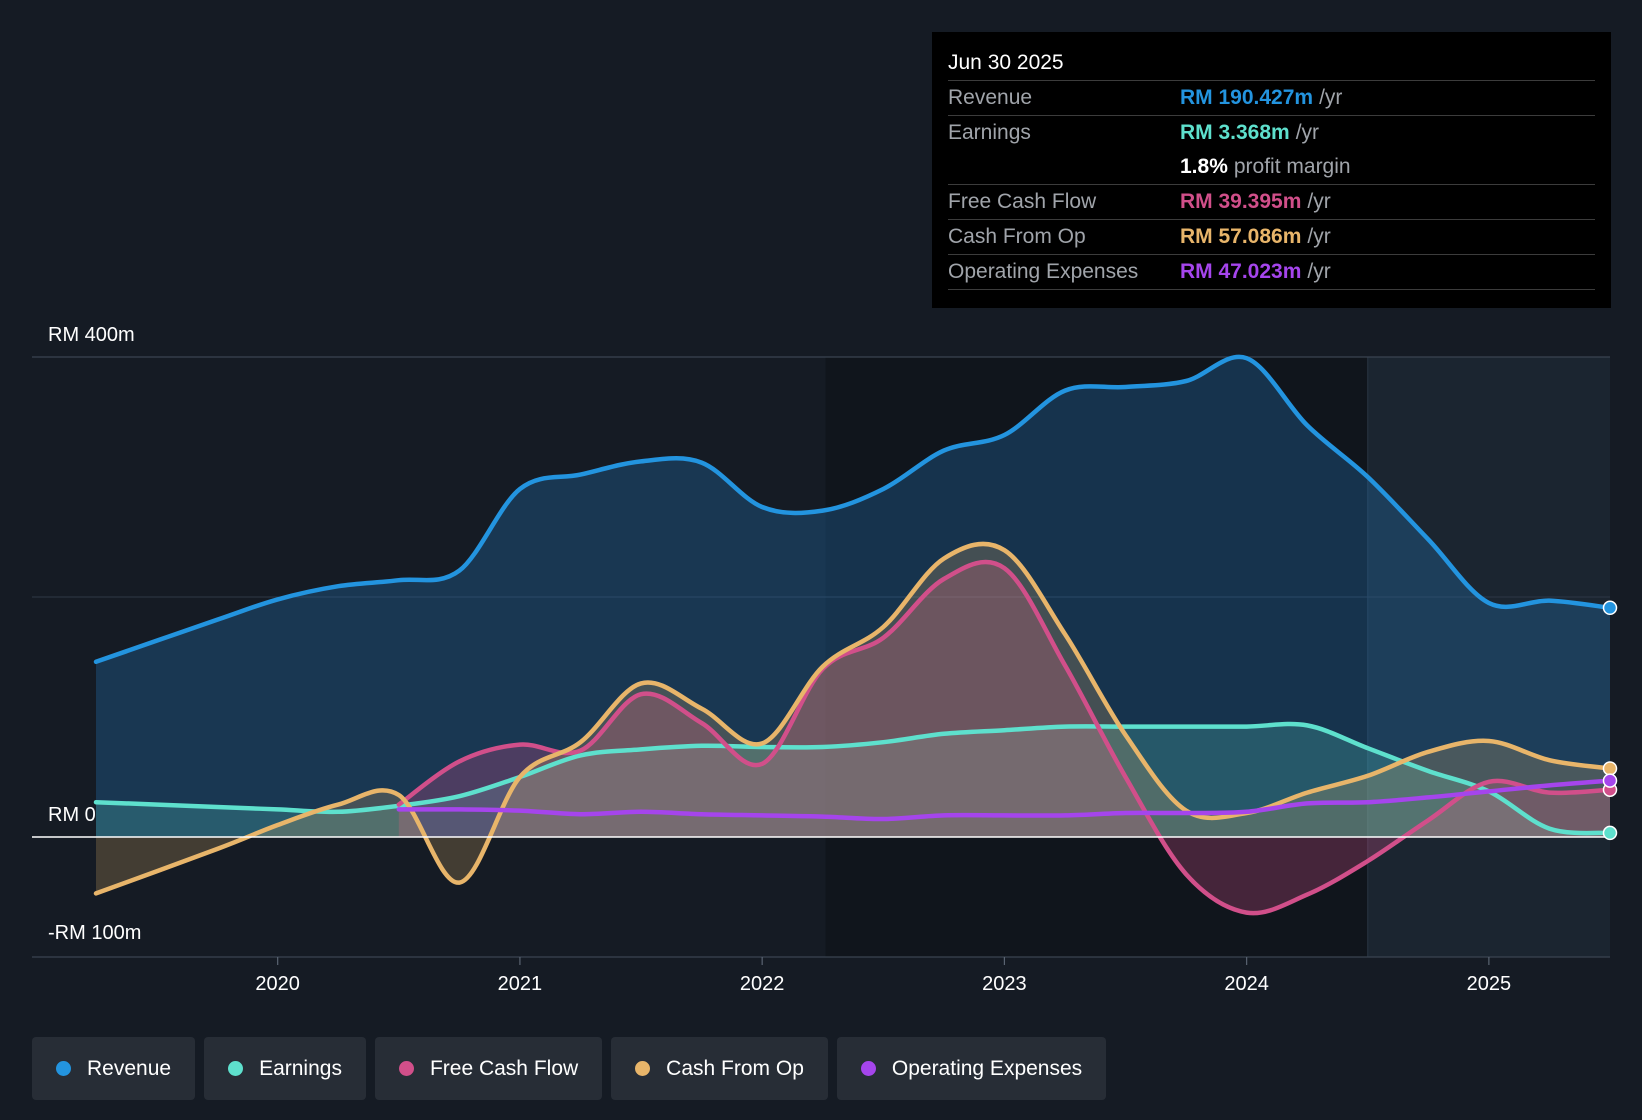  What do you see at coordinates (868, 1068) in the screenshot?
I see `operating-expenses-dot-icon` at bounding box center [868, 1068].